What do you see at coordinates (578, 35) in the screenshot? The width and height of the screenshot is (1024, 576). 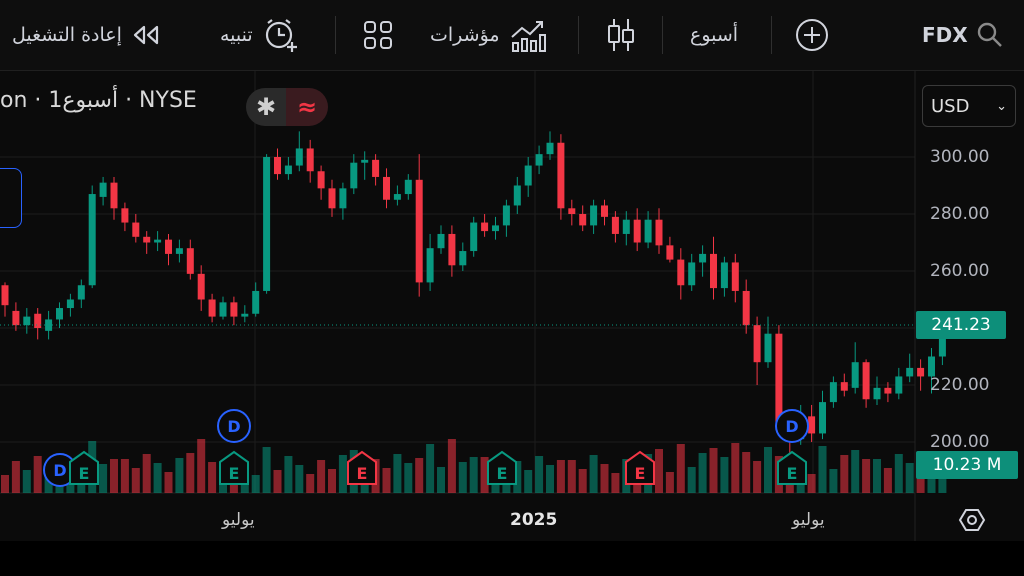 I see `toolbar-separator` at bounding box center [578, 35].